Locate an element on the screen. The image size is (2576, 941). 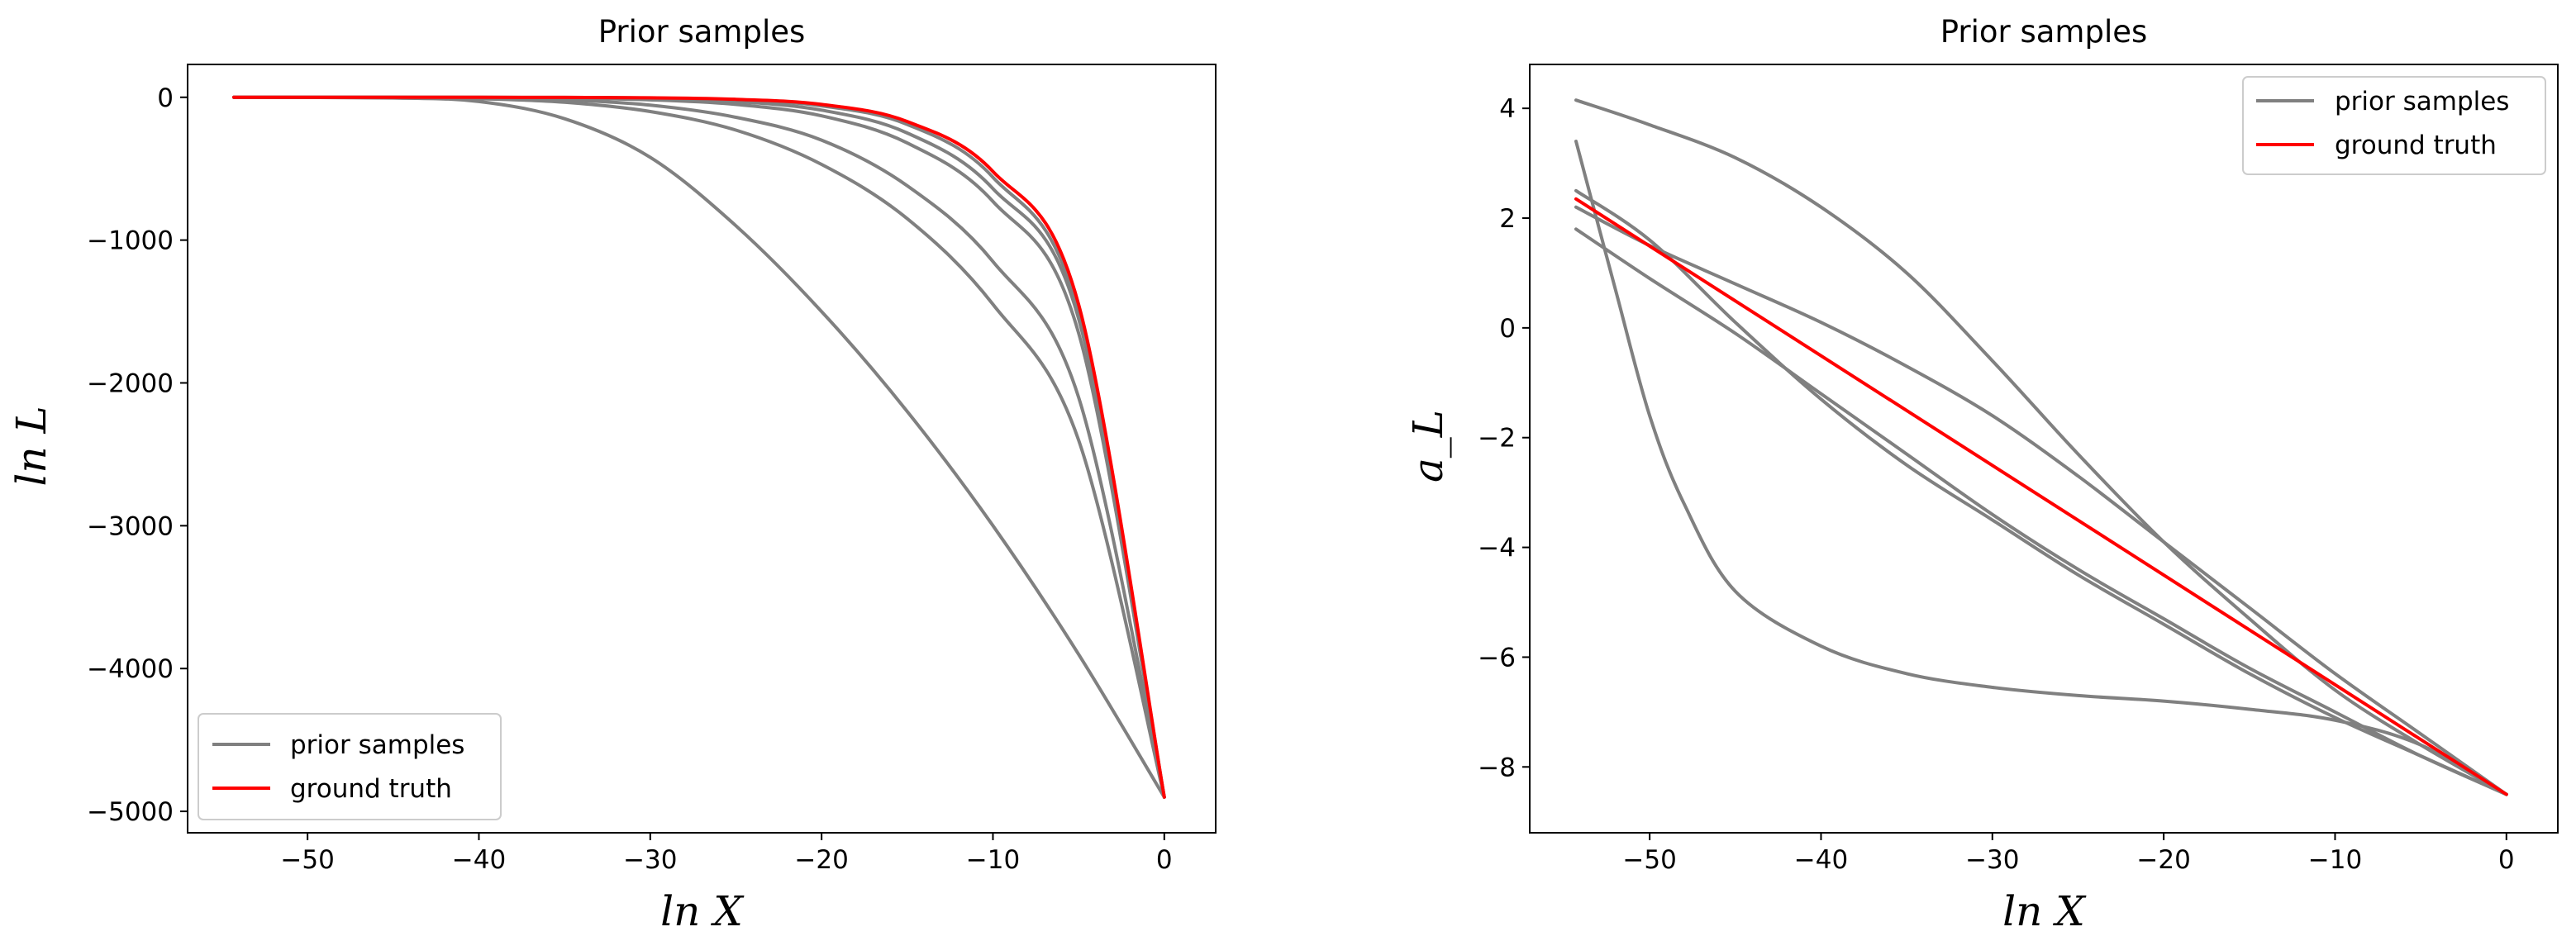
right-x-tick-label: −50 is located at coordinates (1649, 860).